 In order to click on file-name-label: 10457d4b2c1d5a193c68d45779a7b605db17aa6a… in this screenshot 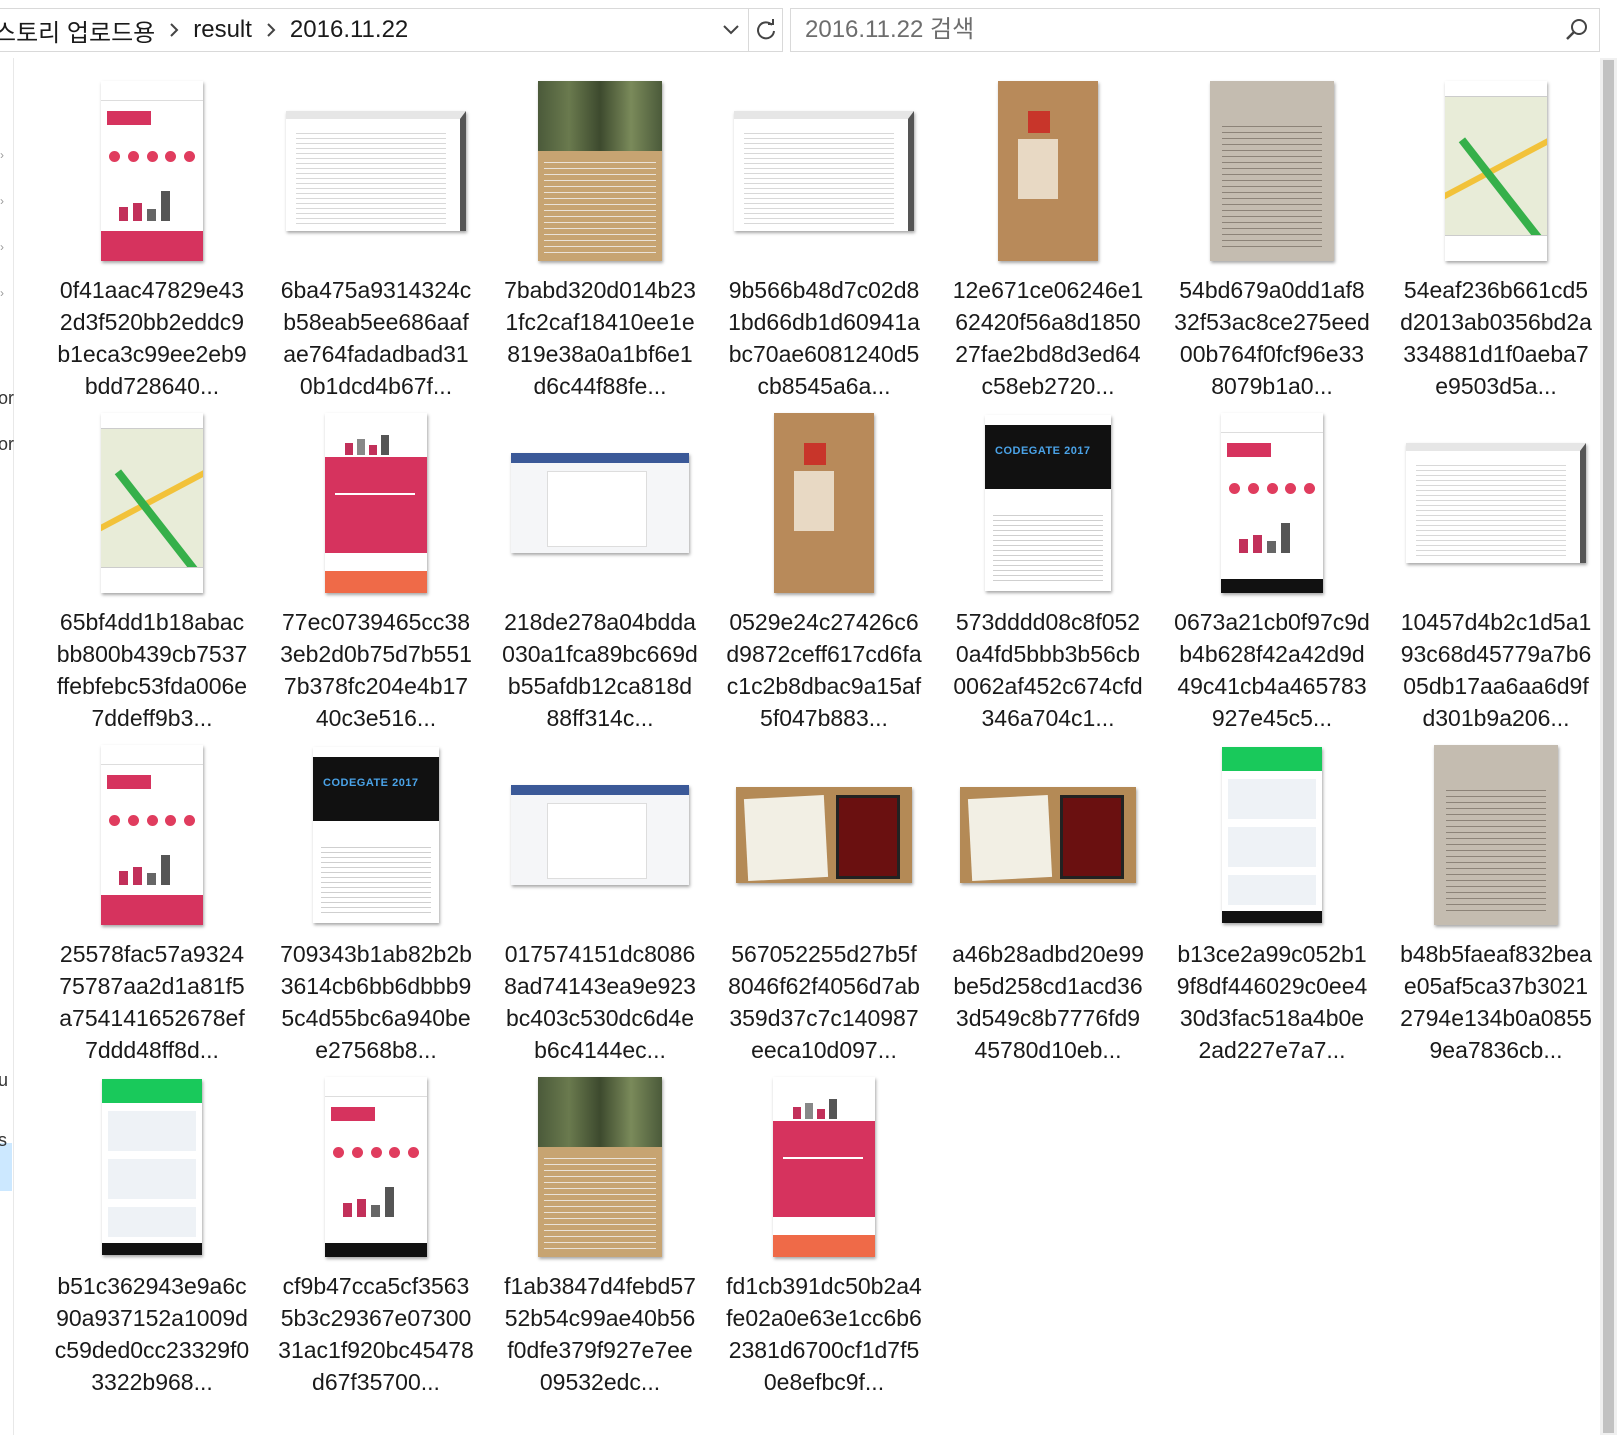, I will do `click(1496, 670)`.